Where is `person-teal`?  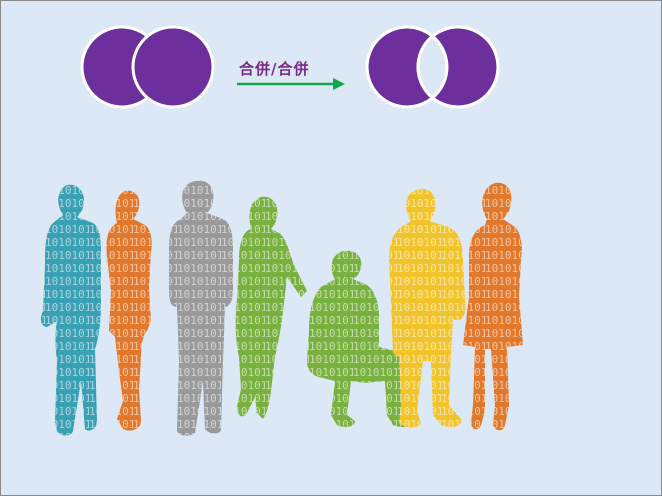
person-teal is located at coordinates (70, 310).